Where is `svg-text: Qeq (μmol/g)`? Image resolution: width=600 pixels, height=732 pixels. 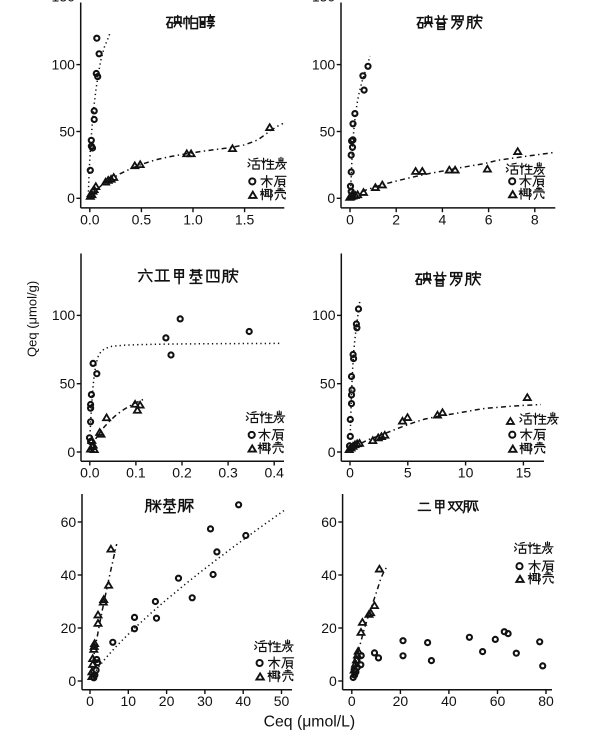
svg-text: Qeq (μmol/g) is located at coordinates (32, 319).